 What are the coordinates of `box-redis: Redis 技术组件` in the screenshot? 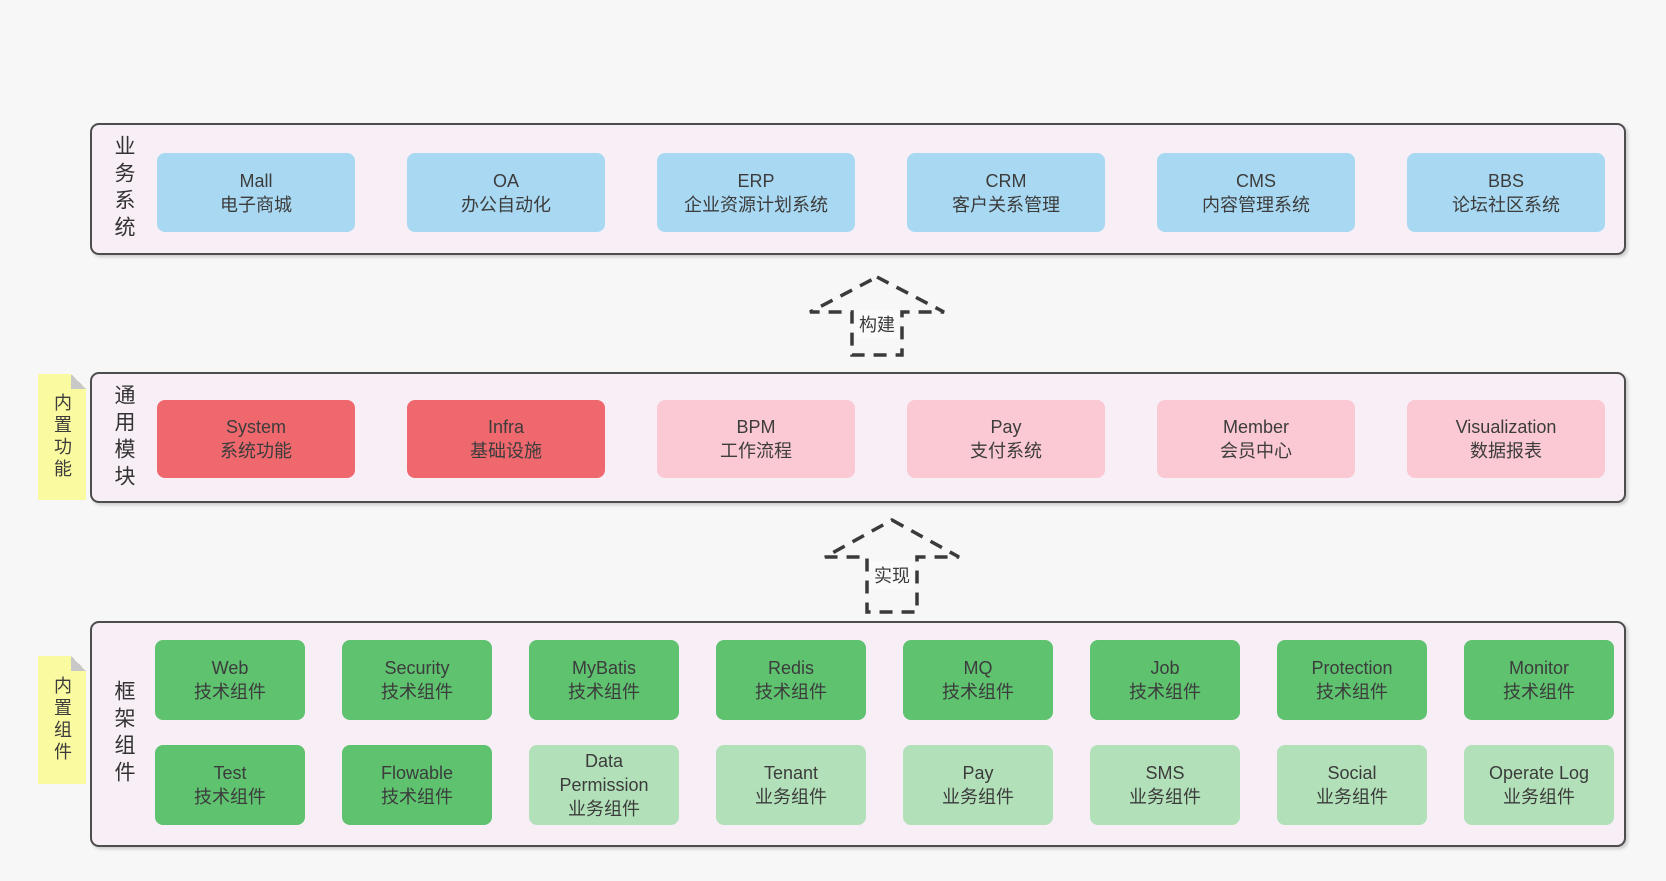 It's located at (791, 680).